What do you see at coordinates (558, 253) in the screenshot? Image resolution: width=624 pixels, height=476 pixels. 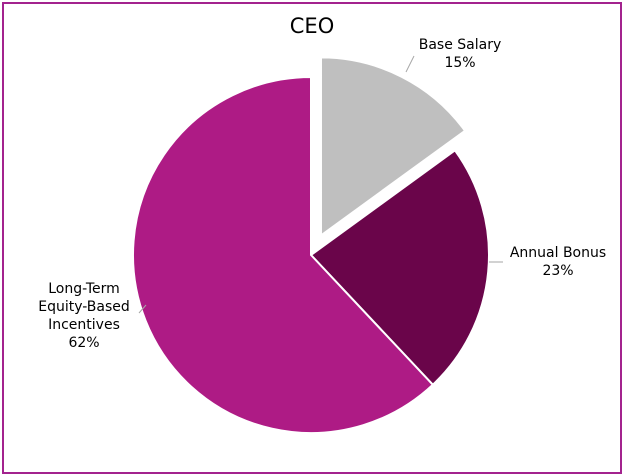 I see `slice-name-label: Annual Bonus` at bounding box center [558, 253].